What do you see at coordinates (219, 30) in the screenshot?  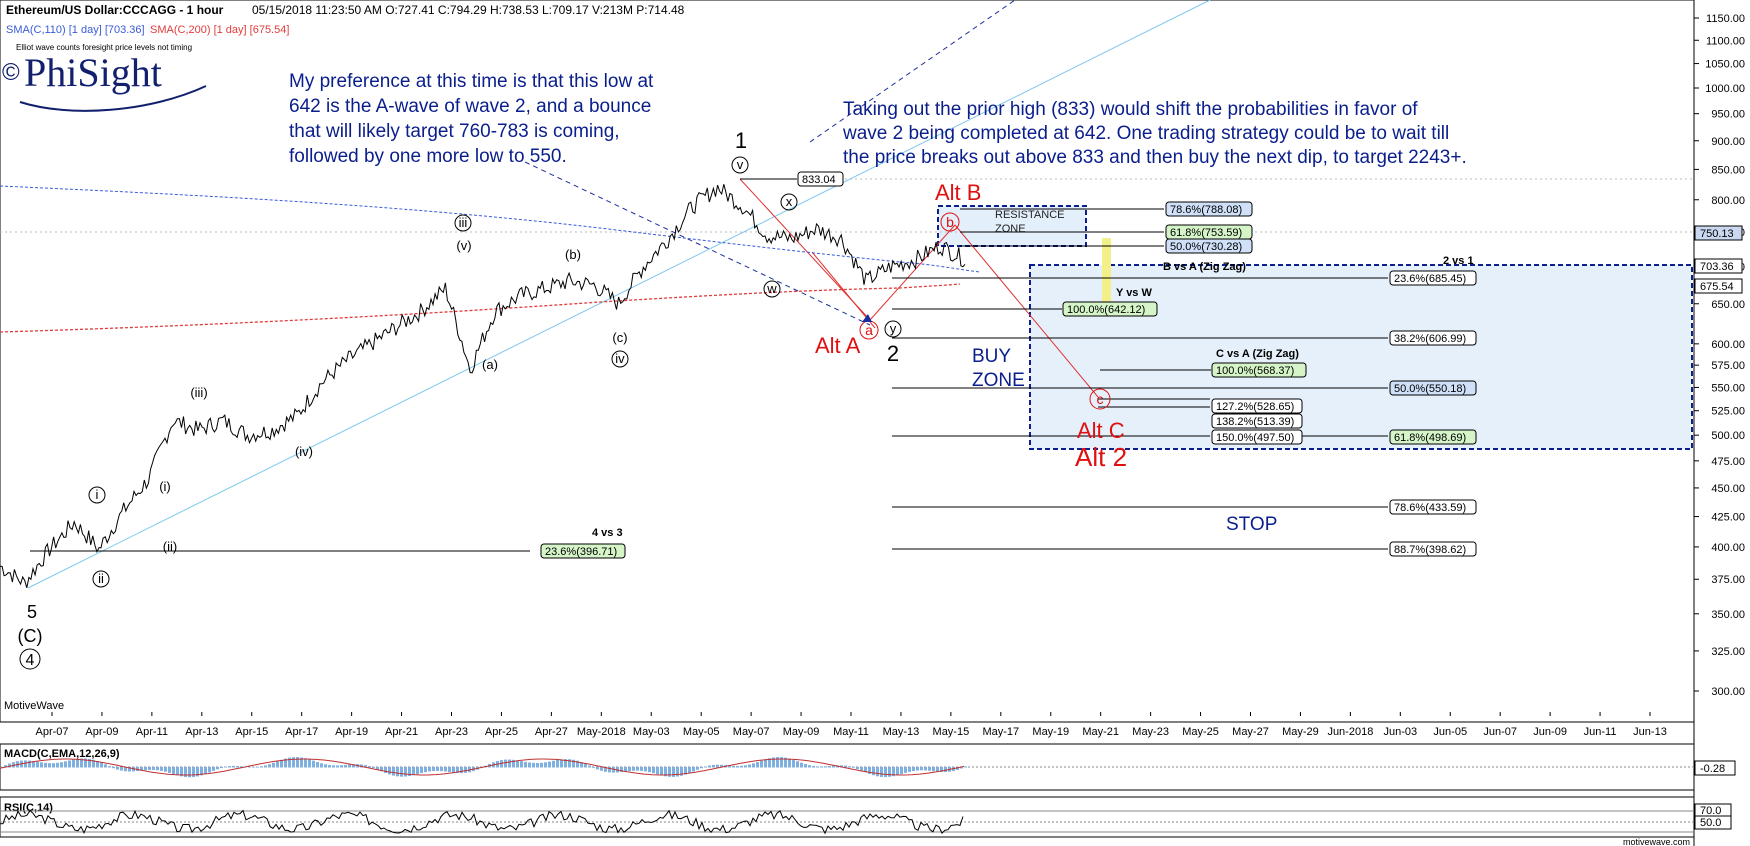 I see `sma200-legend: SMA(C,200) [1 day] [675.54]` at bounding box center [219, 30].